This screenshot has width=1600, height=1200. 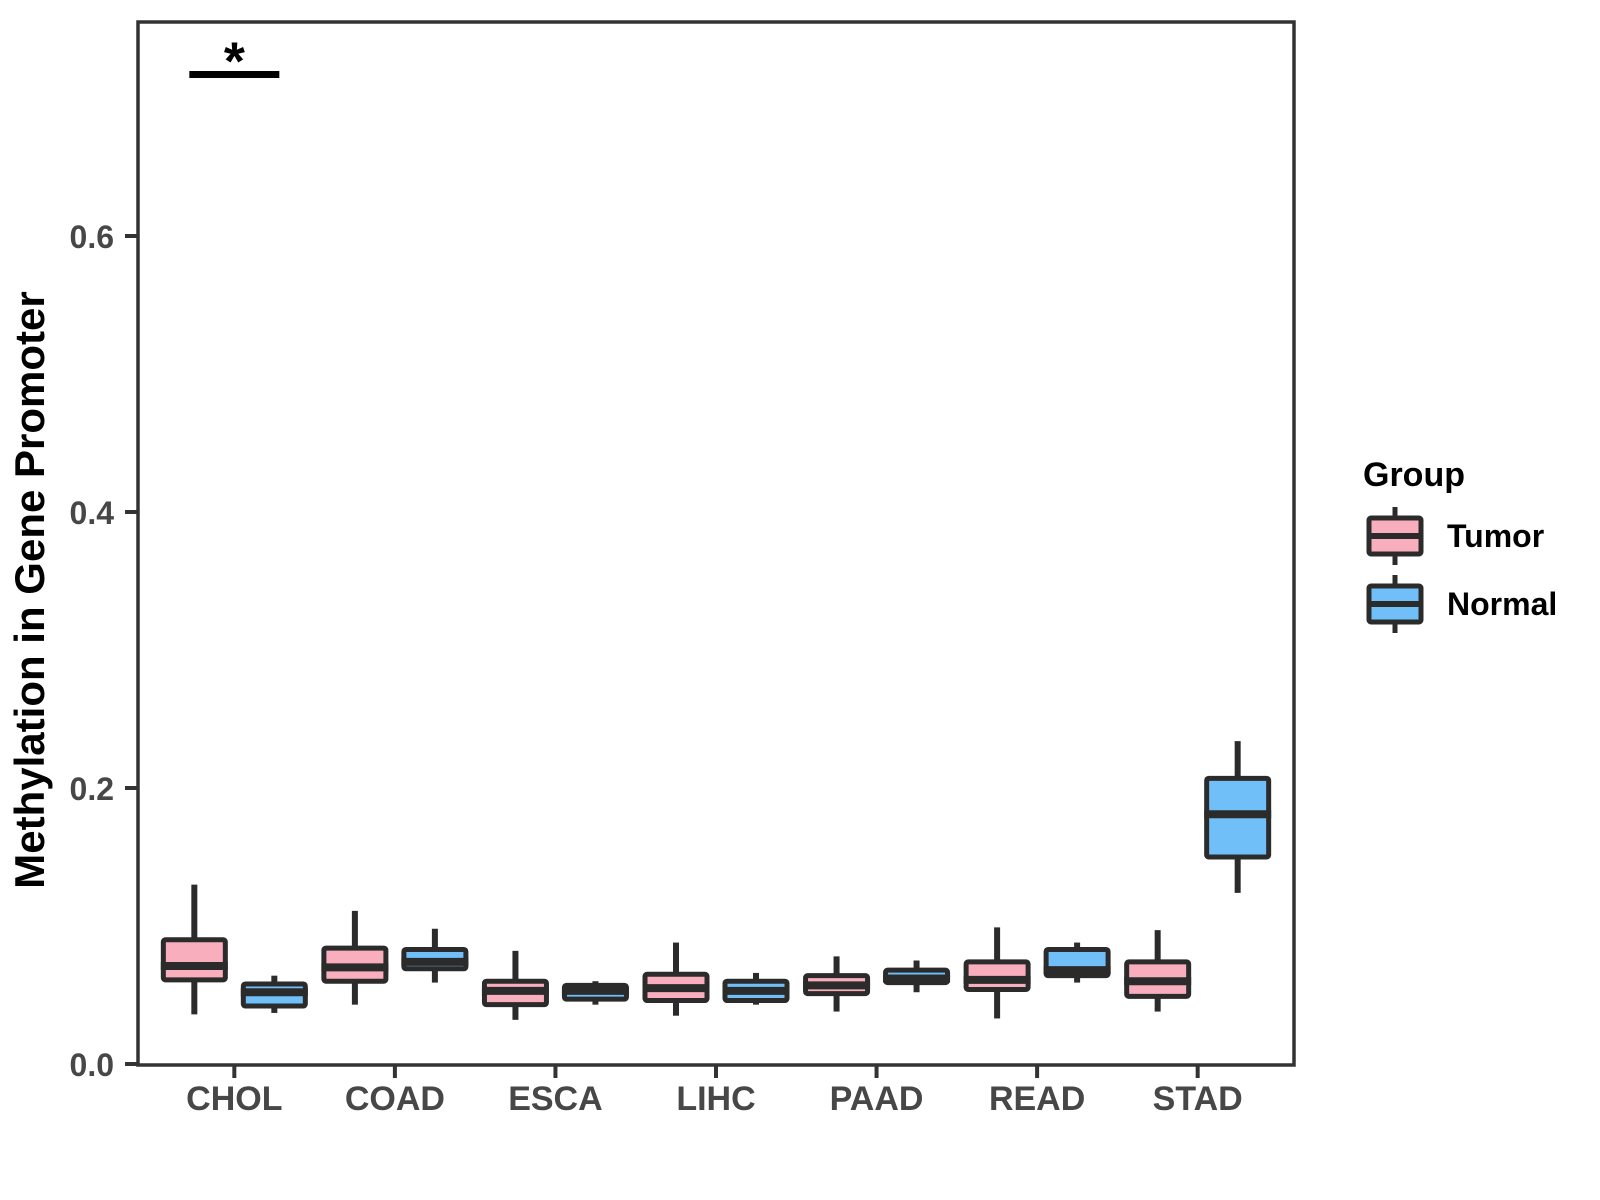 What do you see at coordinates (103, 651) in the screenshot?
I see `y-axis: 0.0 0.2 0.4 0.6` at bounding box center [103, 651].